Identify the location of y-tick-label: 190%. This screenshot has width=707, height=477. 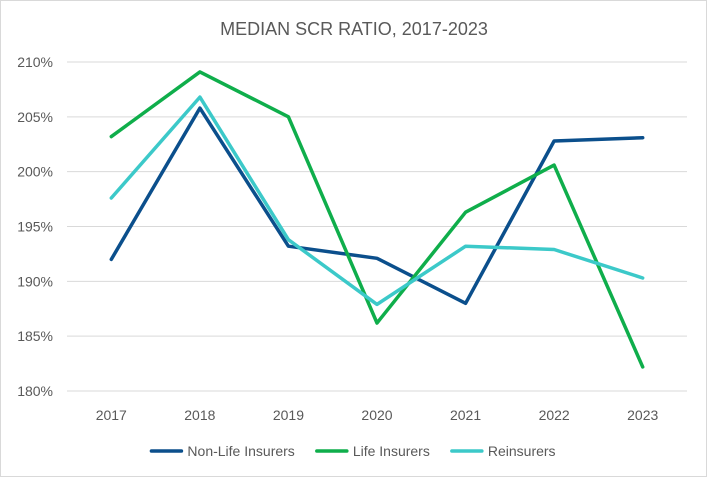
(35, 281).